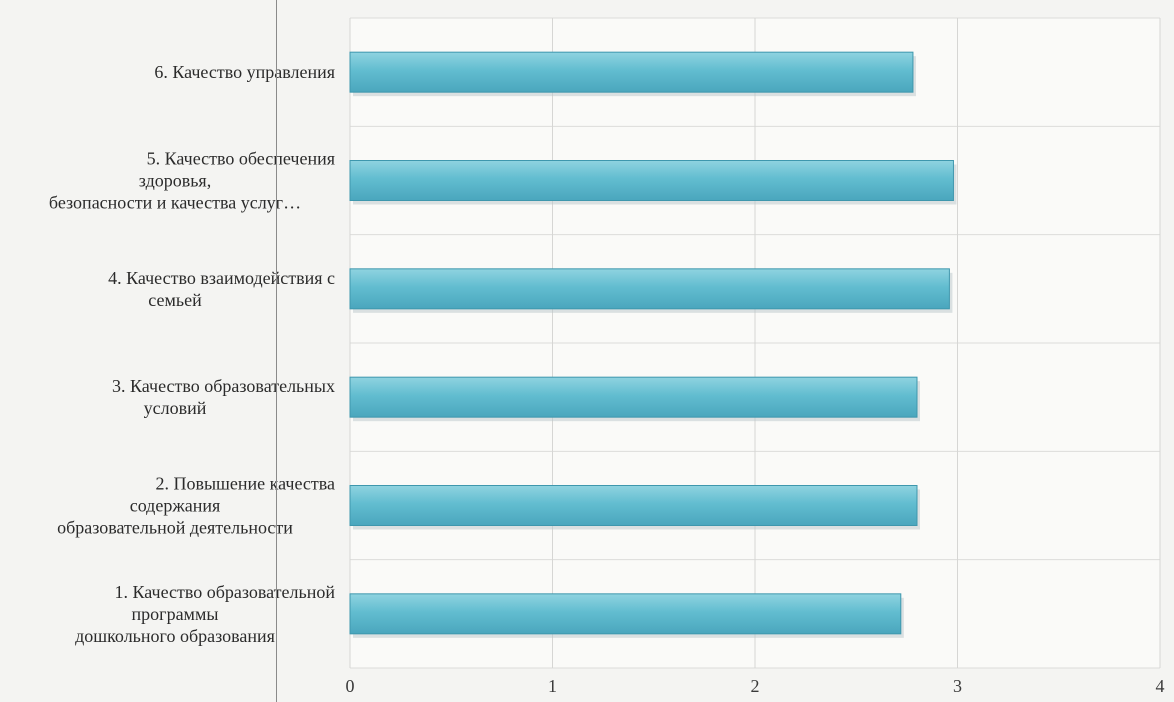 The height and width of the screenshot is (702, 1174). I want to click on category-label: программы, so click(175, 614).